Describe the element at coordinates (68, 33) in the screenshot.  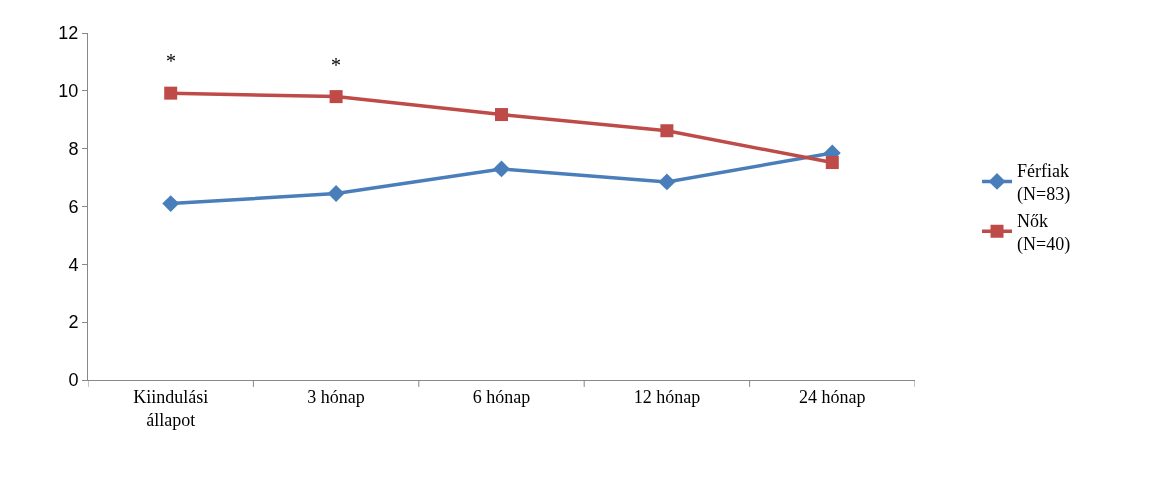
I see `y-tick-label: 12` at that location.